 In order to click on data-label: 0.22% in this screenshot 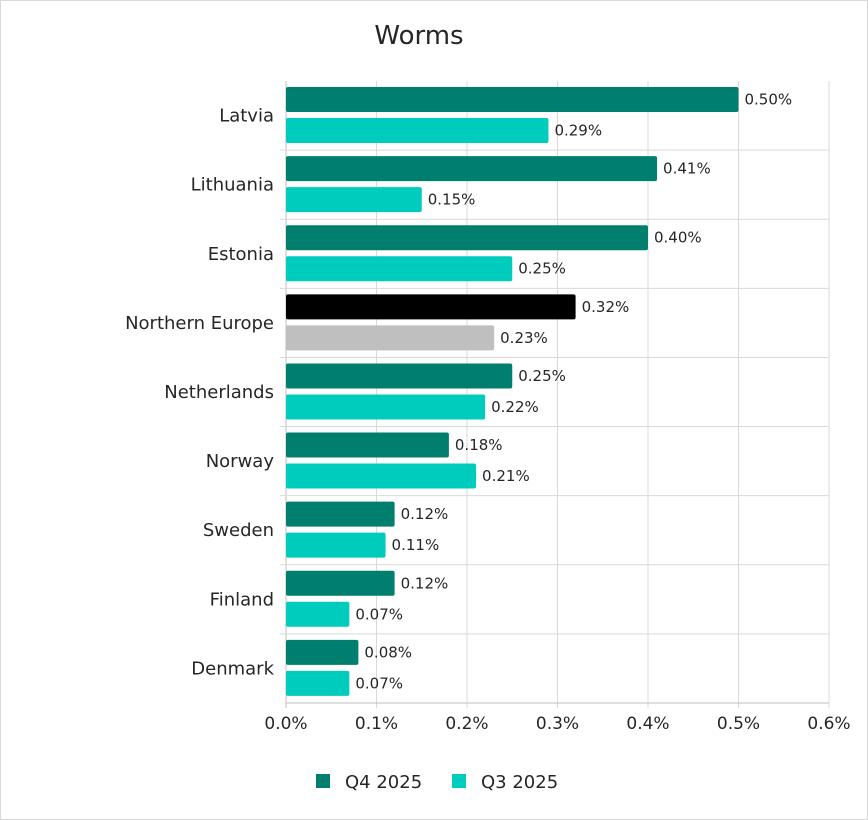, I will do `click(515, 407)`.